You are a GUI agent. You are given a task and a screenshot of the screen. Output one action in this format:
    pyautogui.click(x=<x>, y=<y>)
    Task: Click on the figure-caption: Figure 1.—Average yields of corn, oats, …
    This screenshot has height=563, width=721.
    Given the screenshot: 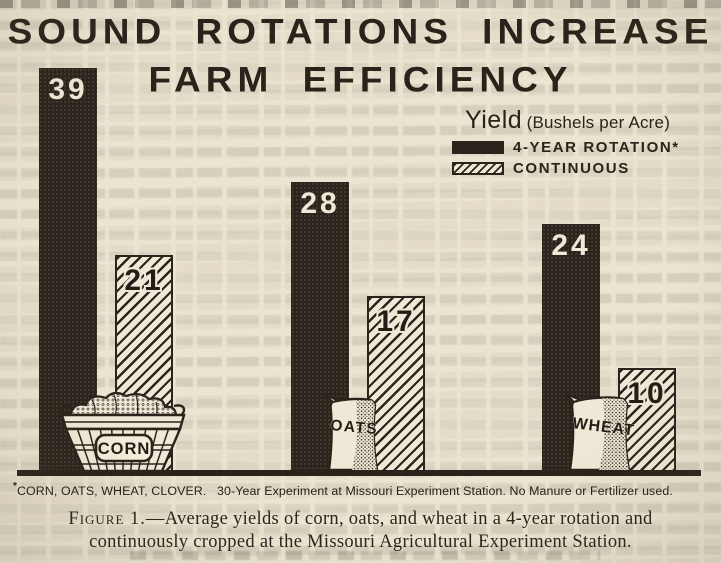 What is the action you would take?
    pyautogui.click(x=361, y=531)
    